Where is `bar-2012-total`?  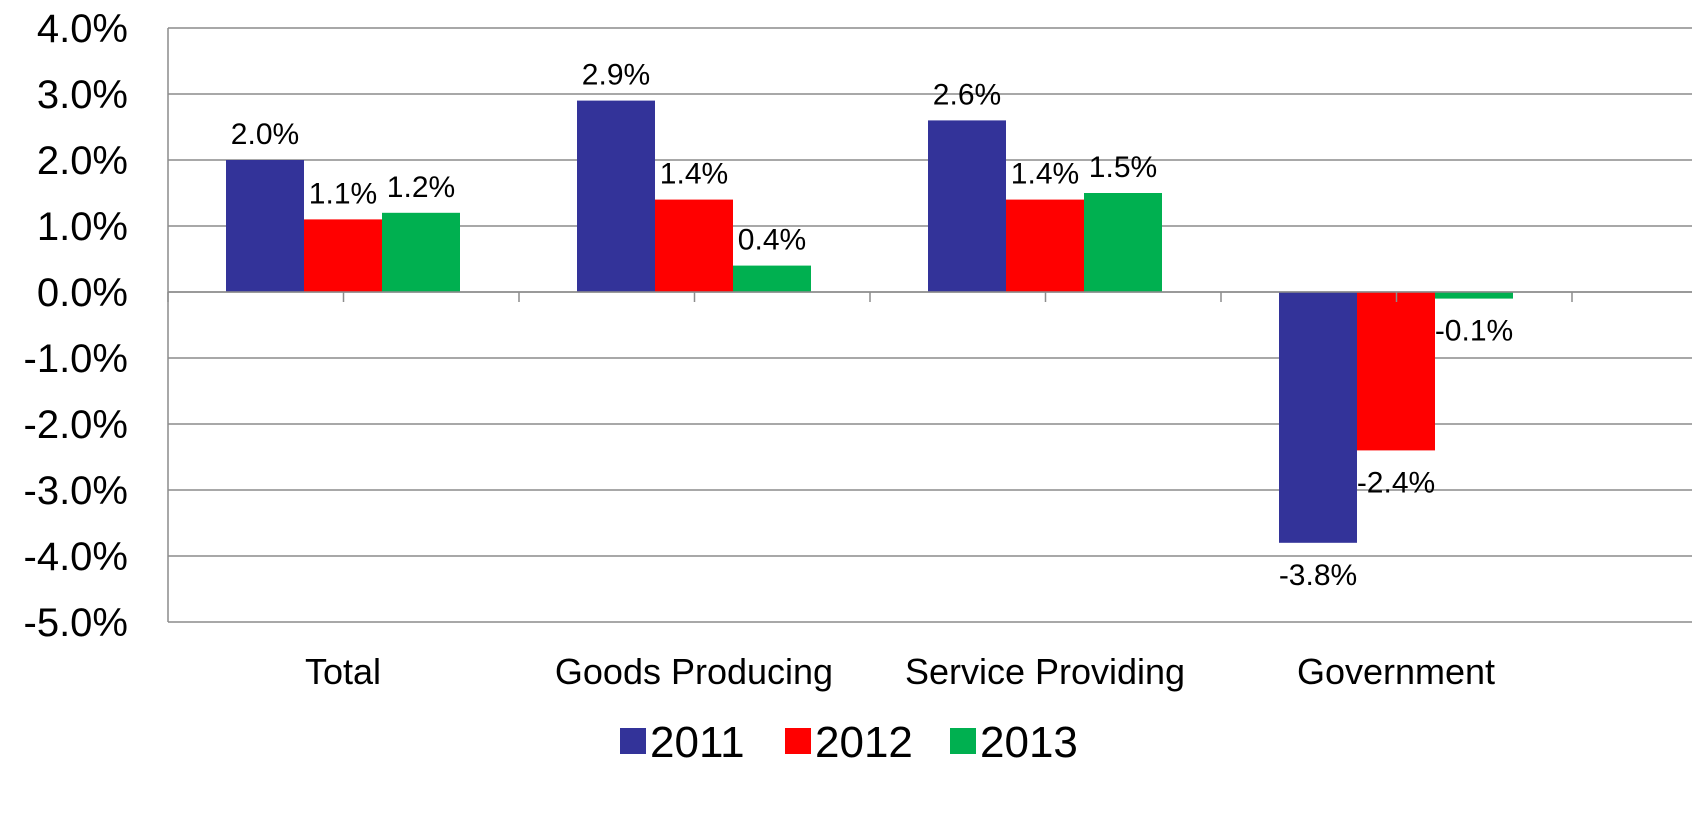 bar-2012-total is located at coordinates (343, 255).